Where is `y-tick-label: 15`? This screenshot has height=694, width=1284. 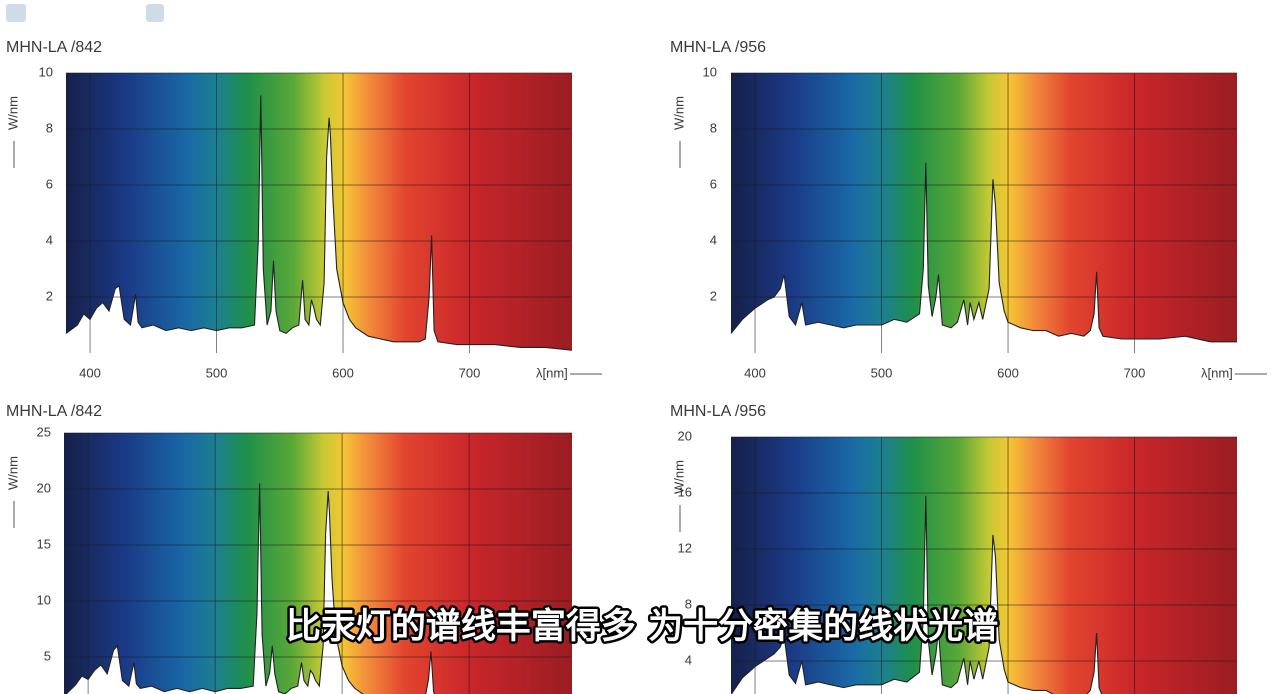
y-tick-label: 15 is located at coordinates (44, 543).